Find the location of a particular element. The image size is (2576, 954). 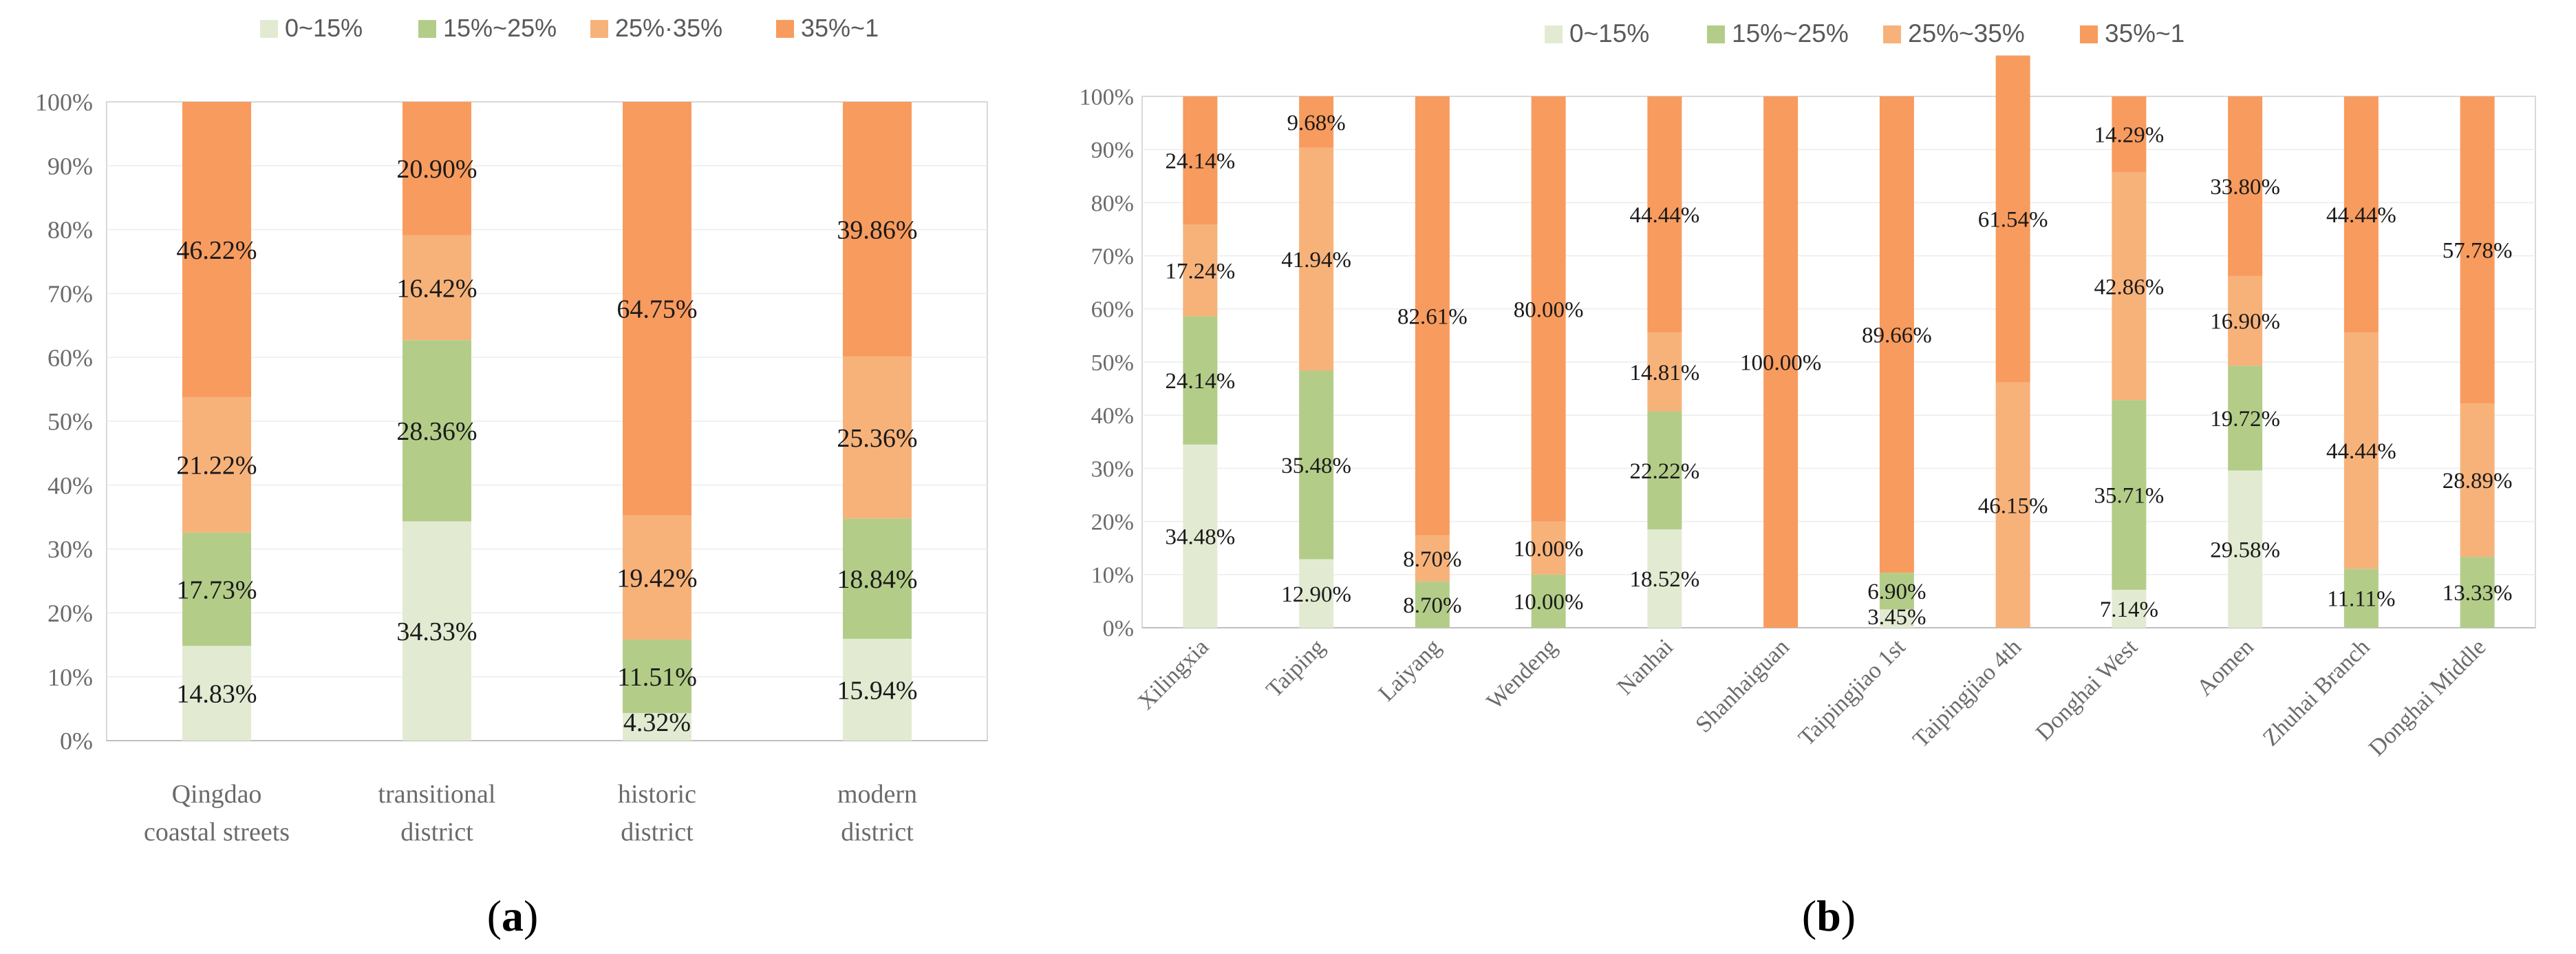

y-tick-label: 70% is located at coordinates (70, 294).